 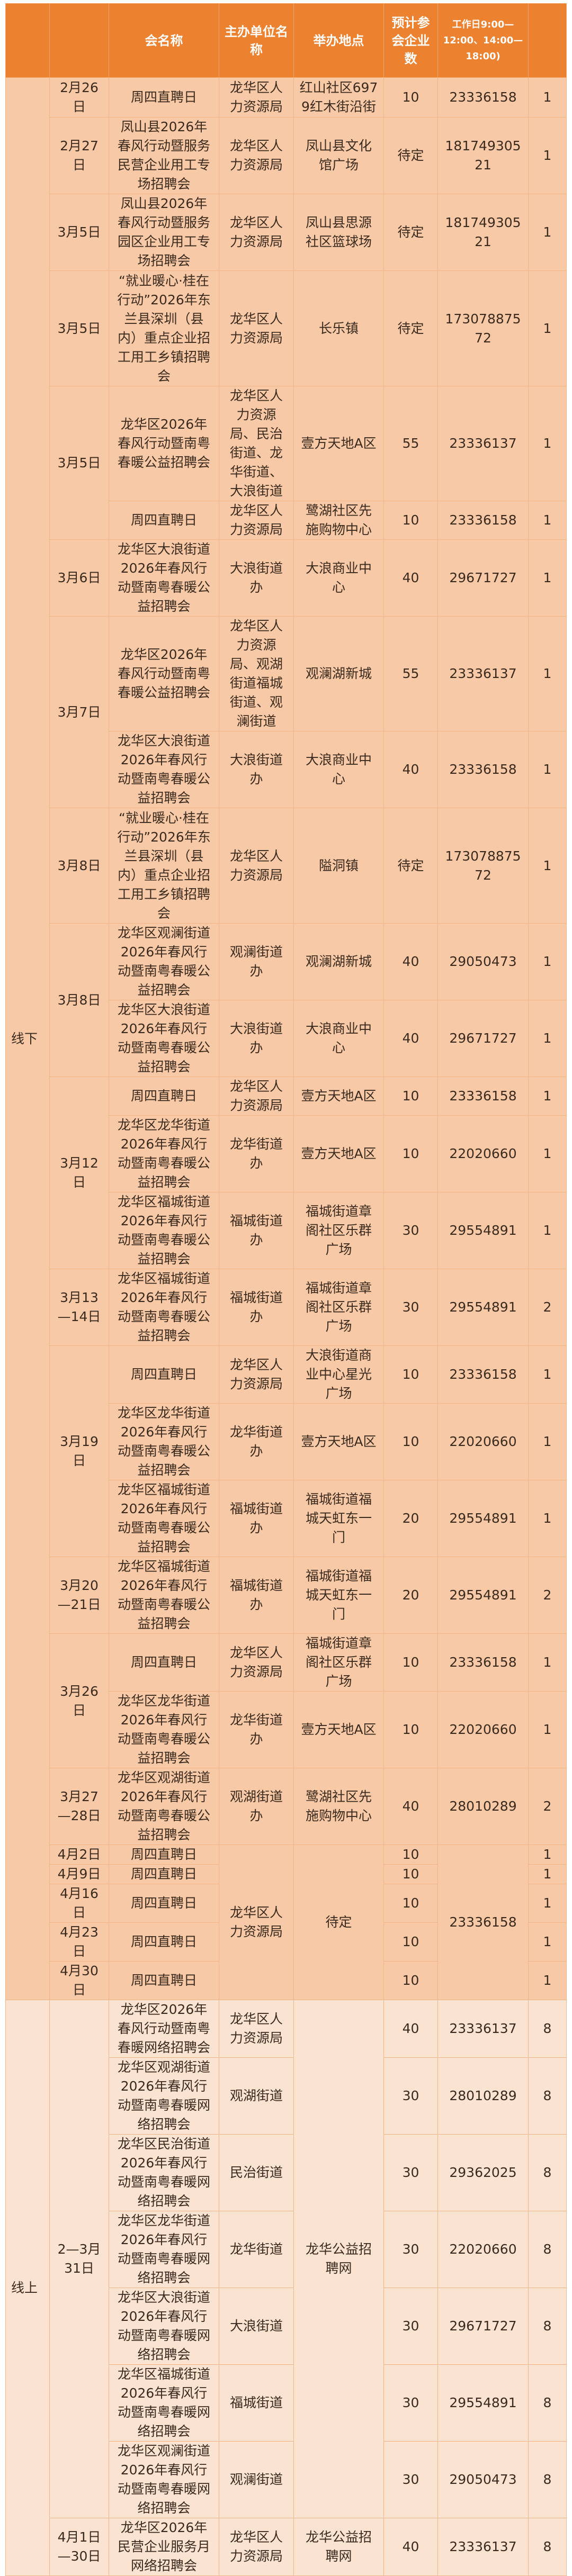 I want to click on cell-date: 2—3月31日, so click(x=79, y=2259).